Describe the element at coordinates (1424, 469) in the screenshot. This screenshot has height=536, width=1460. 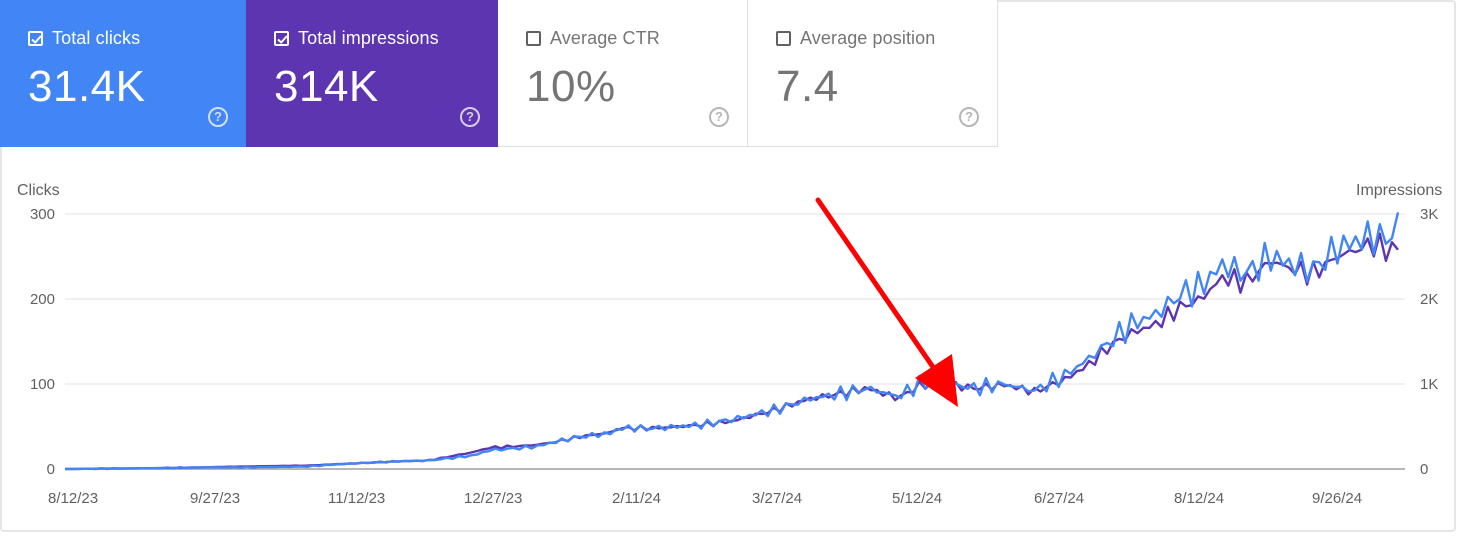
I see `right-tick-label: 0` at that location.